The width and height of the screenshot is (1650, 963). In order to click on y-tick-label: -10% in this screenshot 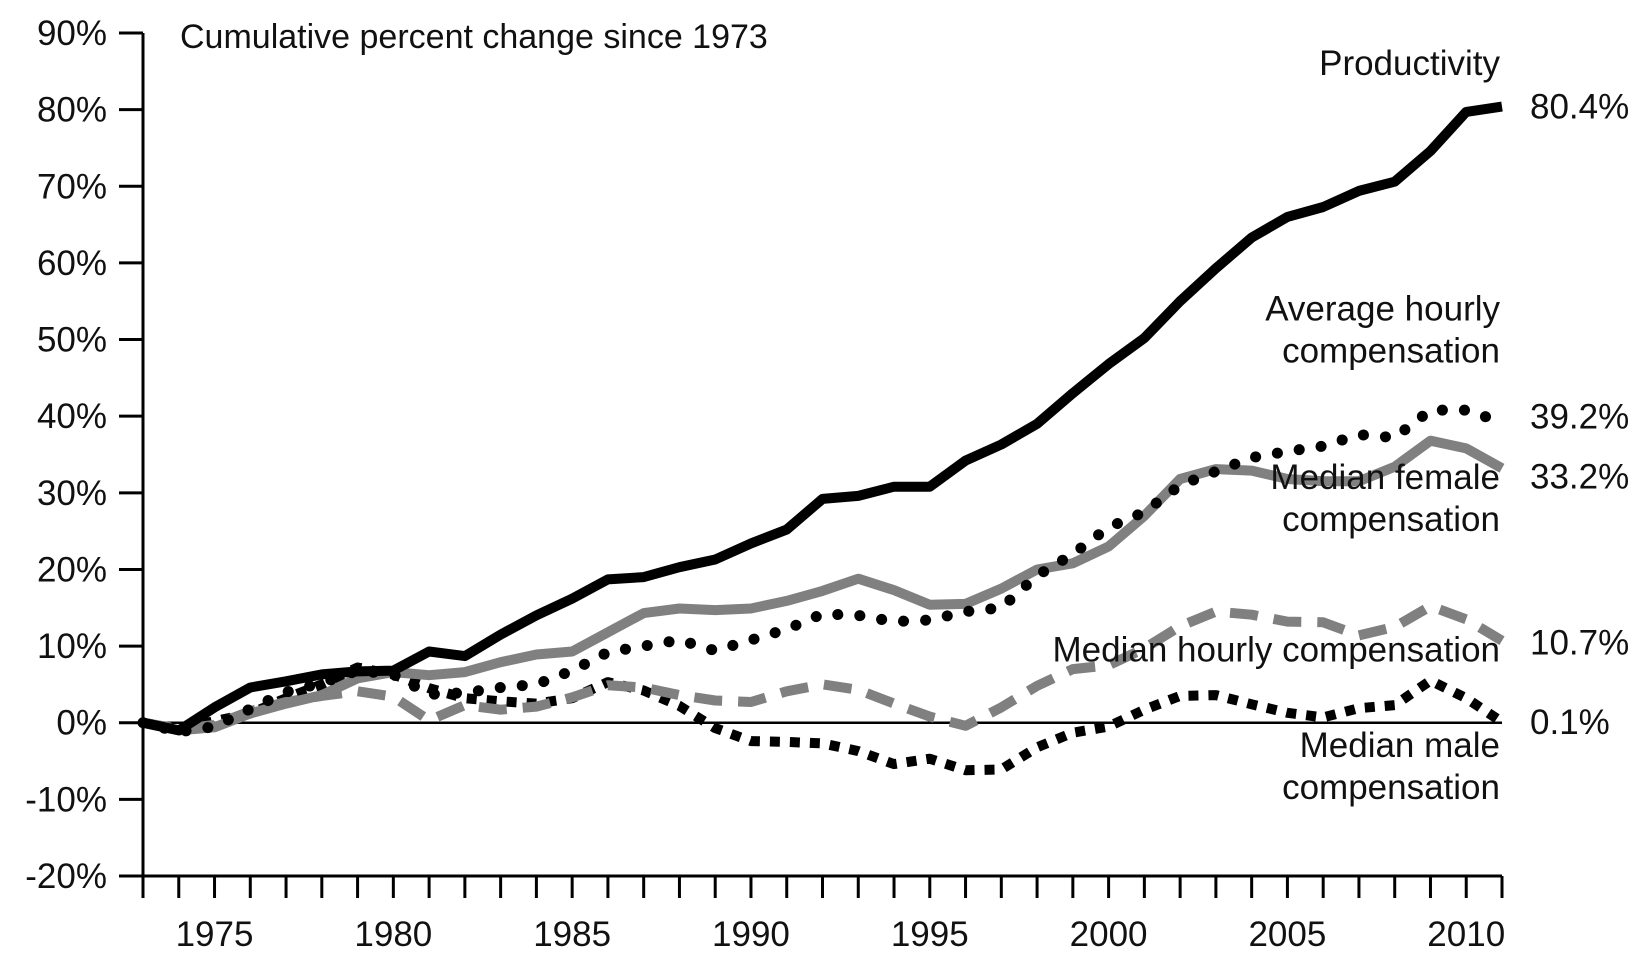, I will do `click(66, 799)`.